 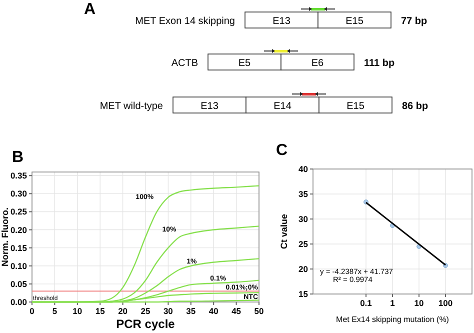 I want to click on y-tick-label: 0.25, so click(x=19, y=211).